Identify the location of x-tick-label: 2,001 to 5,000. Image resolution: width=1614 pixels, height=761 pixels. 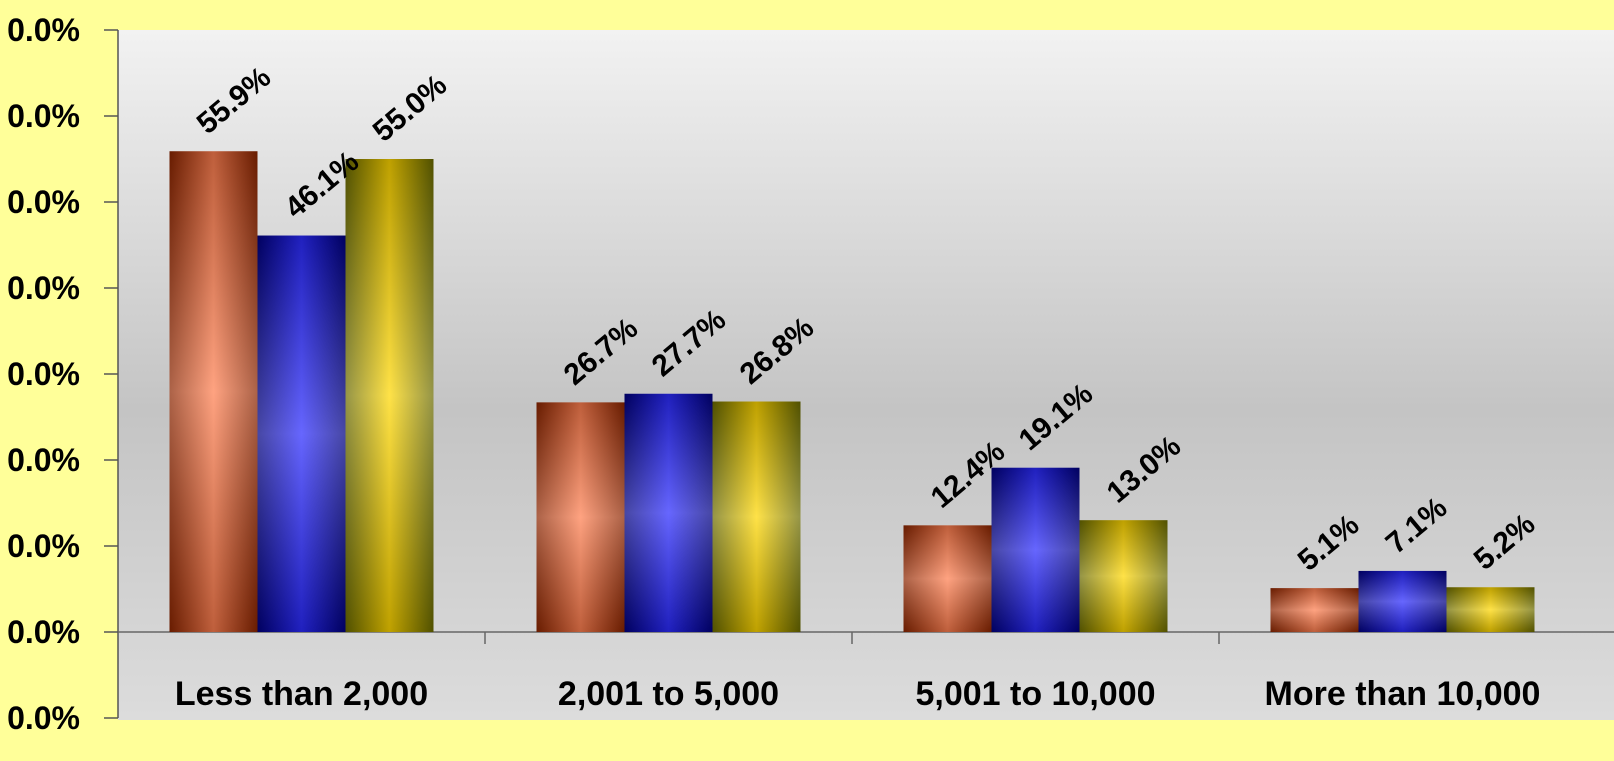
(668, 694).